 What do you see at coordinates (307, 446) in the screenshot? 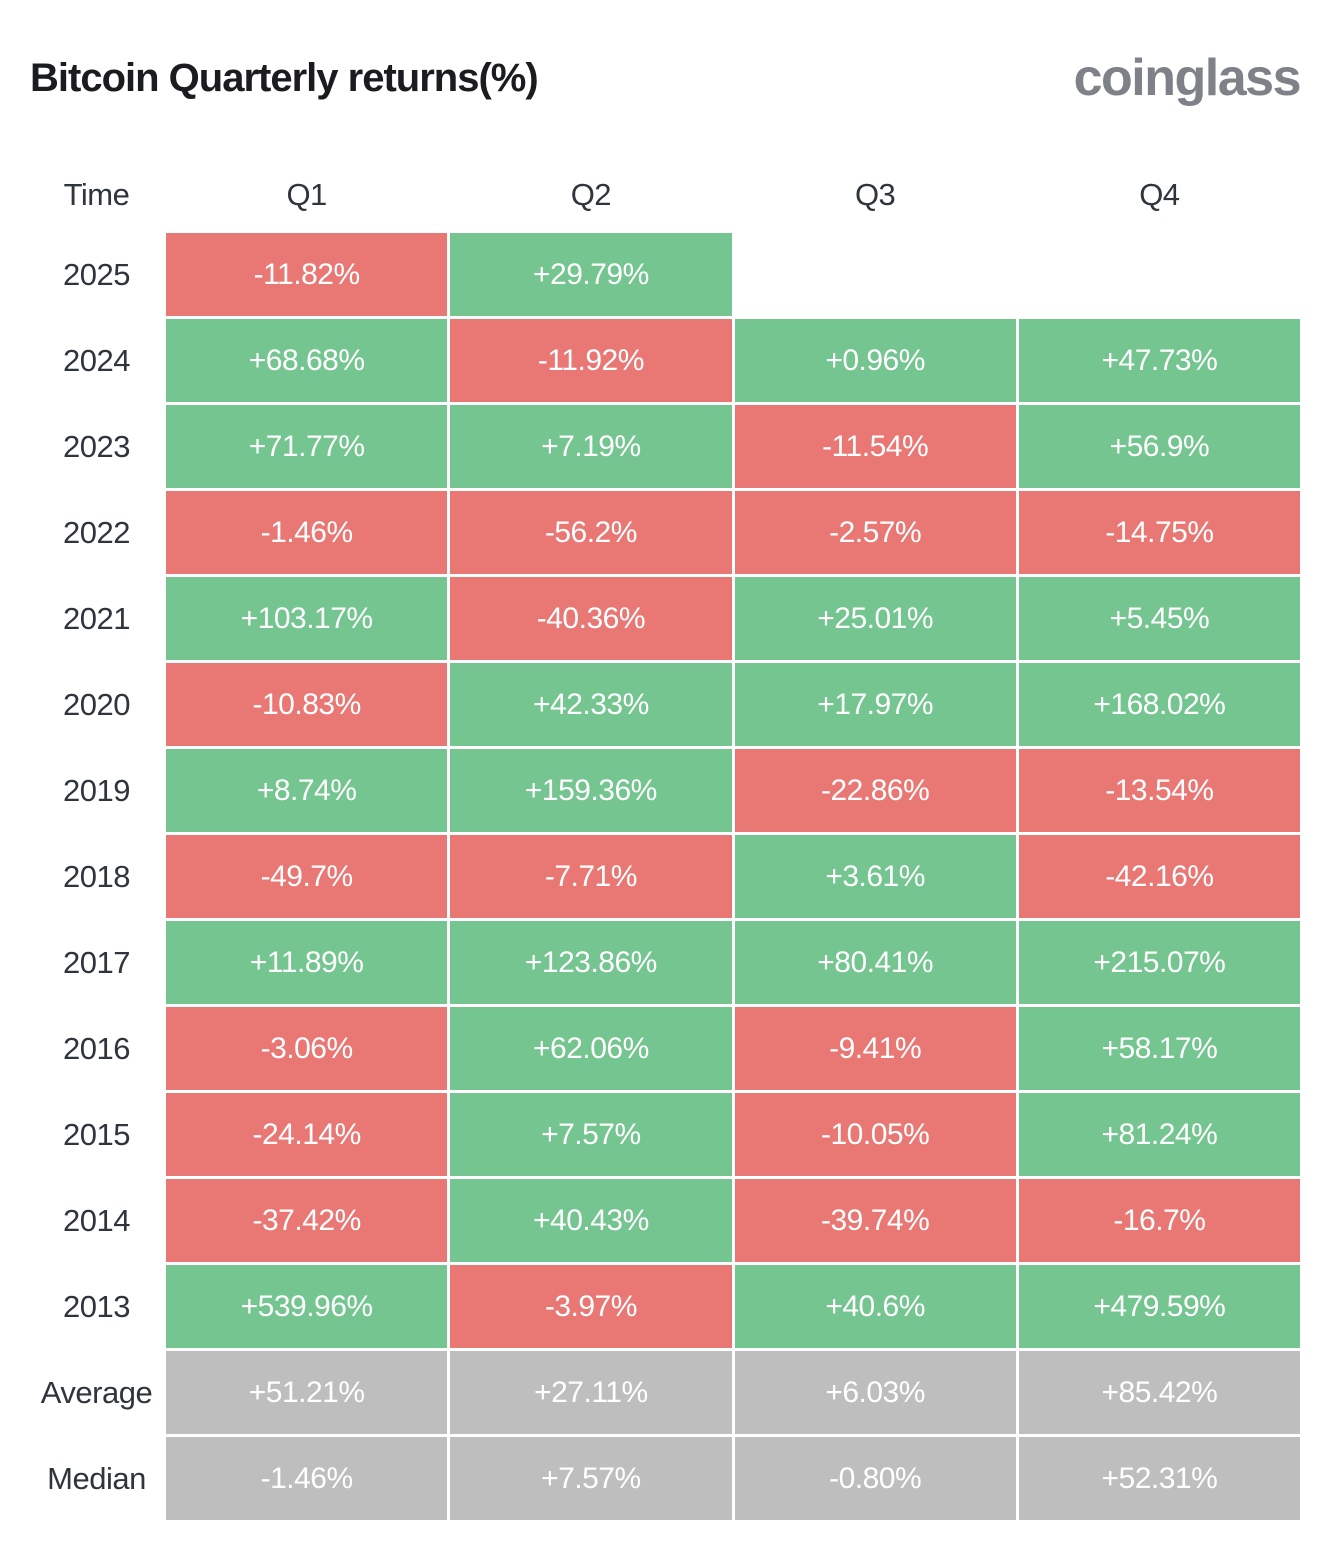
I see `return-cell-2023-q1: +71.77%` at bounding box center [307, 446].